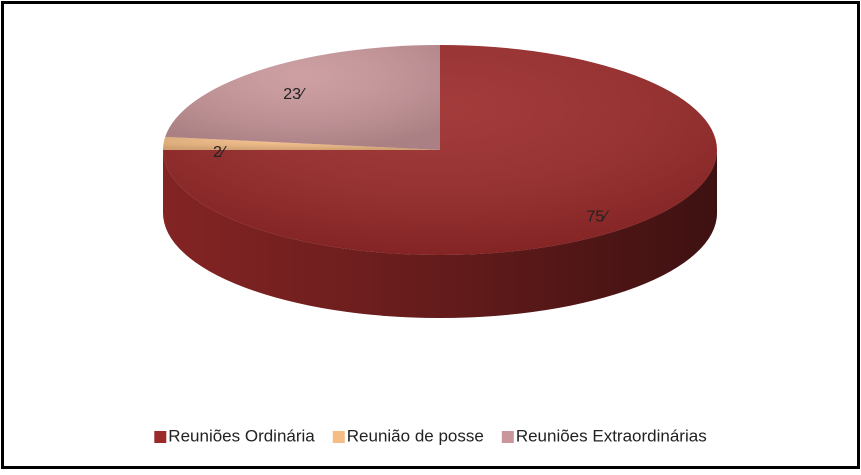 This screenshot has height=475, width=861. What do you see at coordinates (220, 152) in the screenshot?
I see `data-label: 2⁄` at bounding box center [220, 152].